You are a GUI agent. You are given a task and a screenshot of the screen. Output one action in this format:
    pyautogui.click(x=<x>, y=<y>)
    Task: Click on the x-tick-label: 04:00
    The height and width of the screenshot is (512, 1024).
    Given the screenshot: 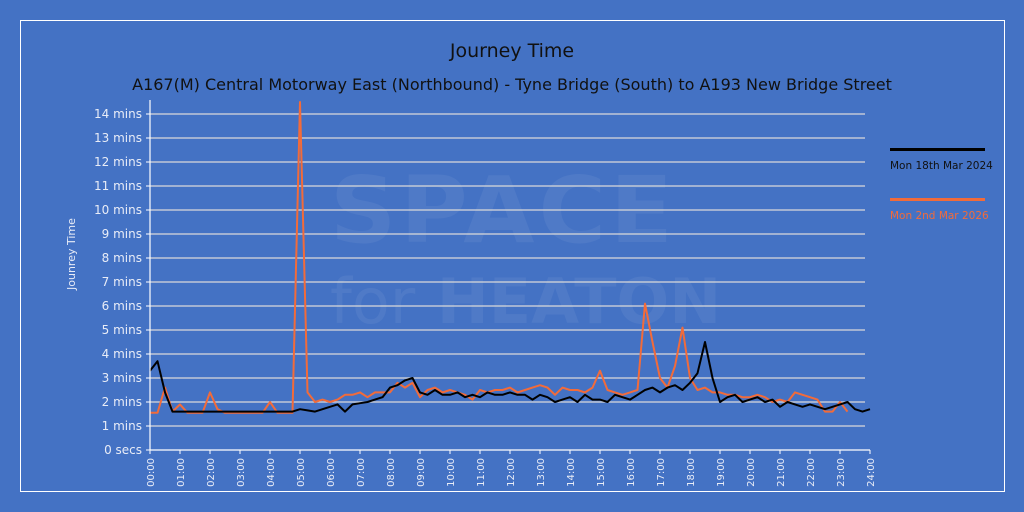 What is the action you would take?
    pyautogui.click(x=271, y=472)
    